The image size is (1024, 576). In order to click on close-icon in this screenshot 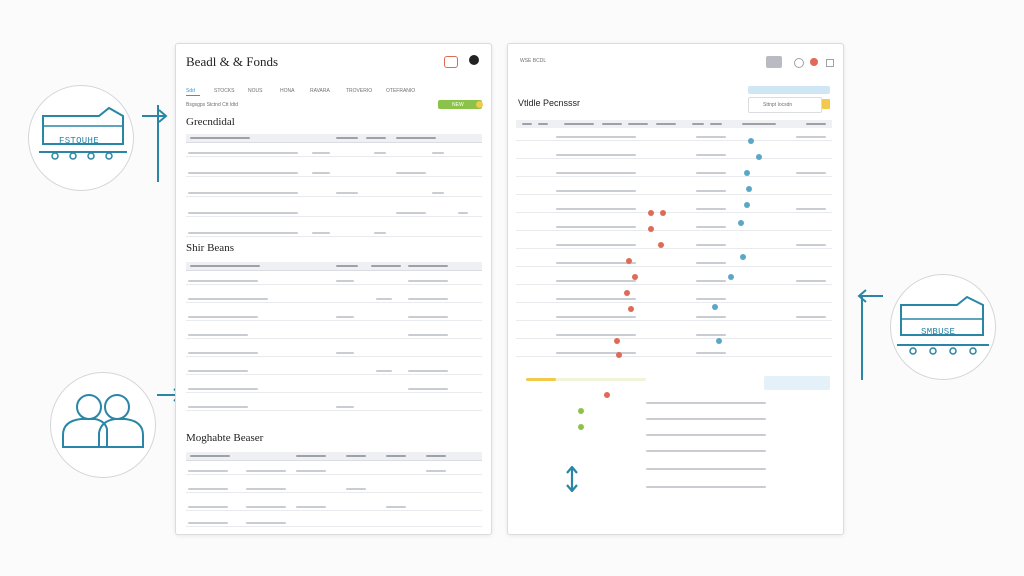, I will do `click(830, 63)`.